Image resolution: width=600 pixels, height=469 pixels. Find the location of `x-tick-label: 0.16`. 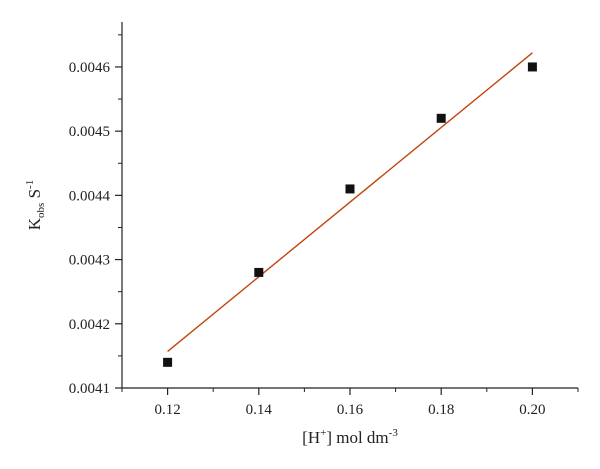

x-tick-label: 0.16 is located at coordinates (350, 410).